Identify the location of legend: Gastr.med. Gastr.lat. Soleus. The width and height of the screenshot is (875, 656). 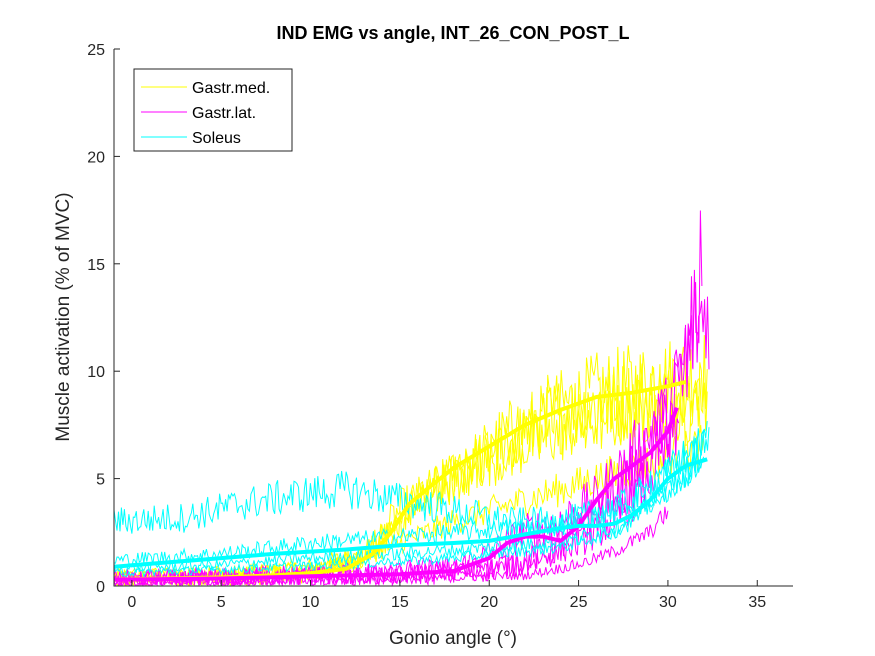
(213, 110).